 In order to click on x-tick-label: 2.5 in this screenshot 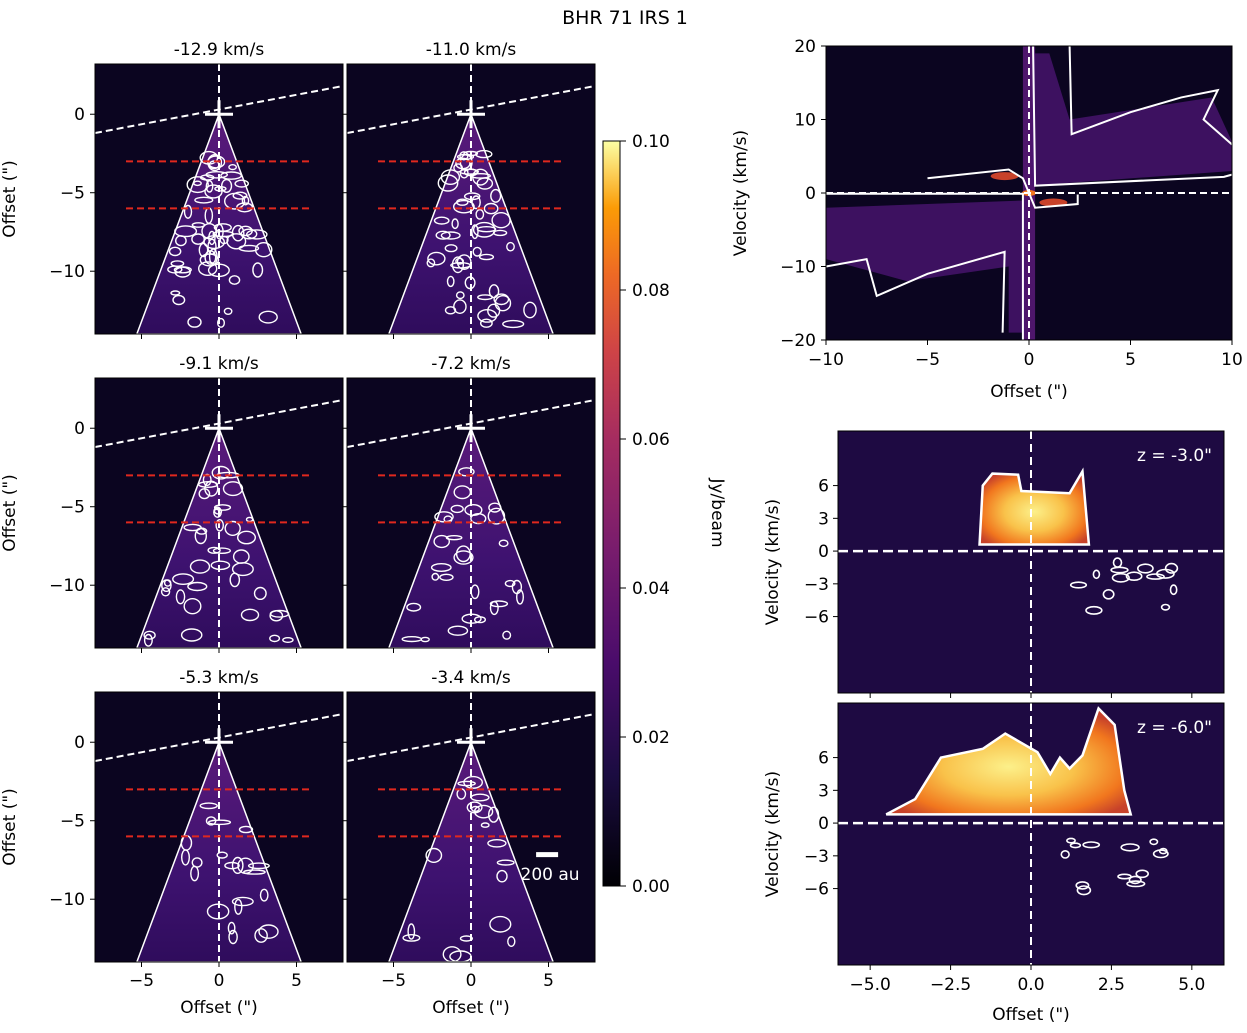, I will do `click(1111, 985)`.